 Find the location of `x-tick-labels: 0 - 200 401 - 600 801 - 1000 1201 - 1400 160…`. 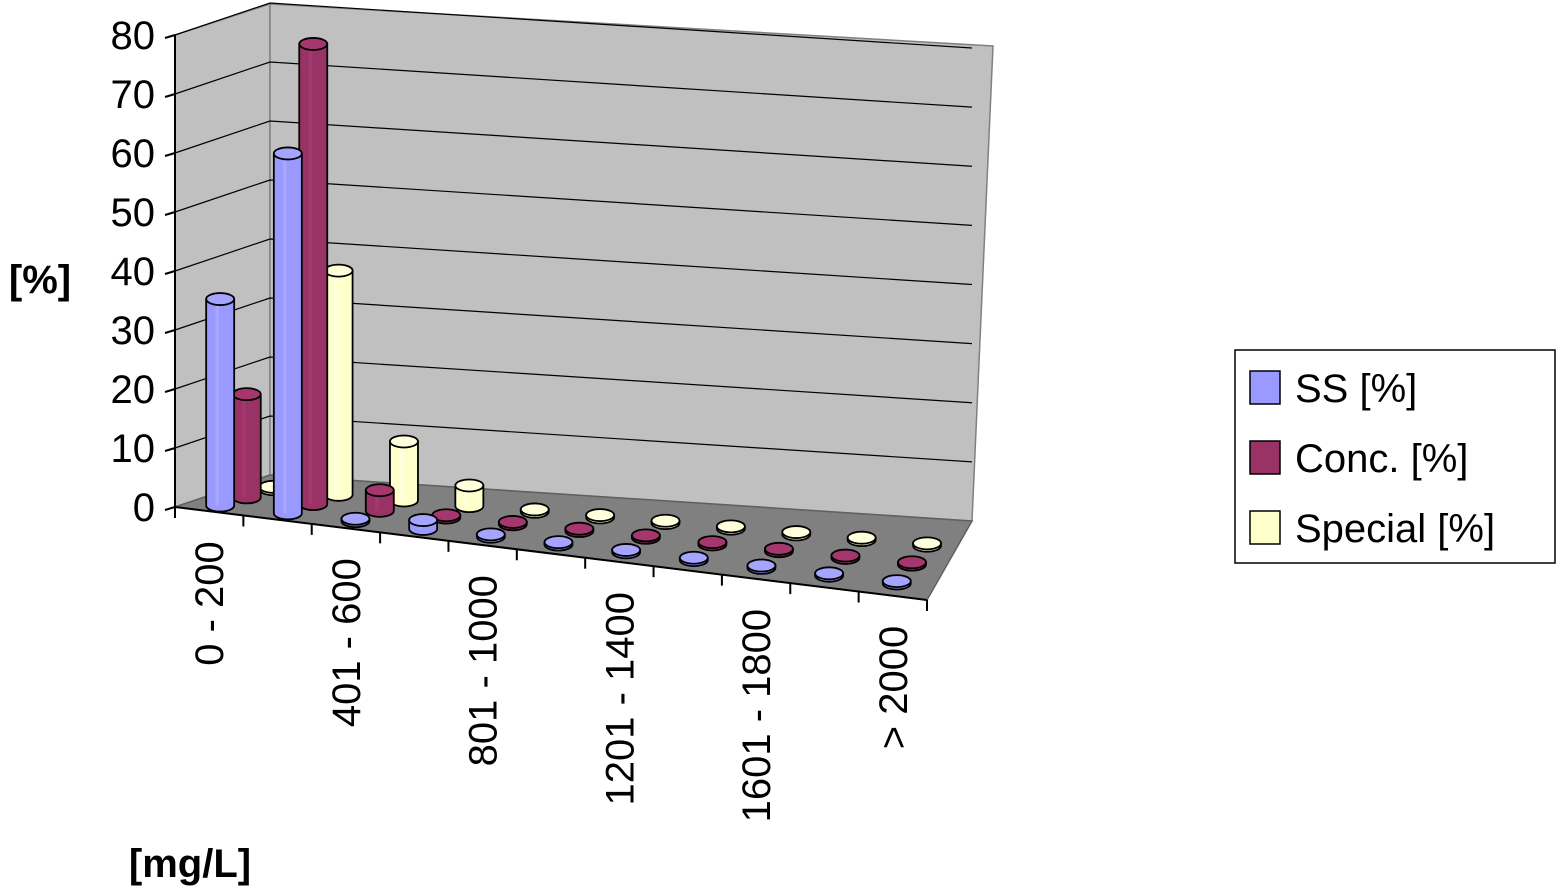

x-tick-labels: 0 - 200 401 - 600 801 - 1000 1201 - 1400 160… is located at coordinates (552, 681).